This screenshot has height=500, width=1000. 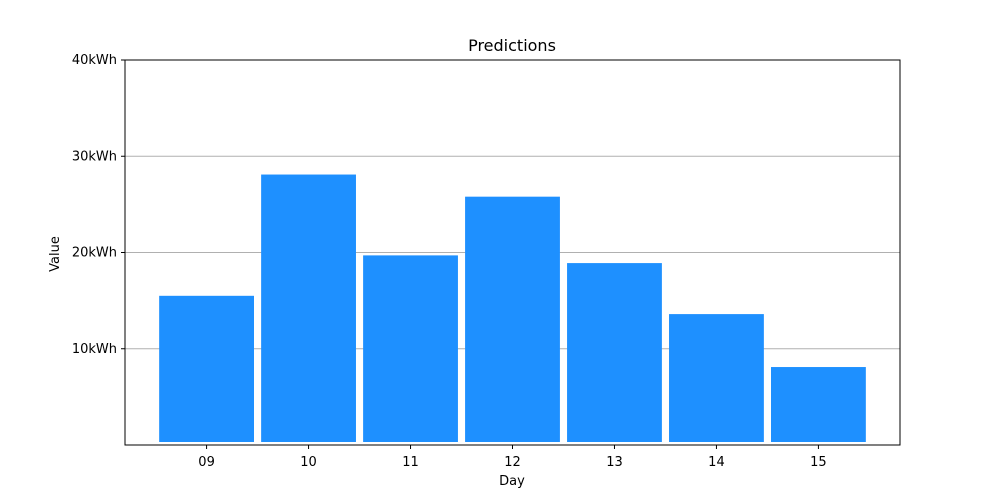 I want to click on x-tick-label: 11, so click(x=410, y=462).